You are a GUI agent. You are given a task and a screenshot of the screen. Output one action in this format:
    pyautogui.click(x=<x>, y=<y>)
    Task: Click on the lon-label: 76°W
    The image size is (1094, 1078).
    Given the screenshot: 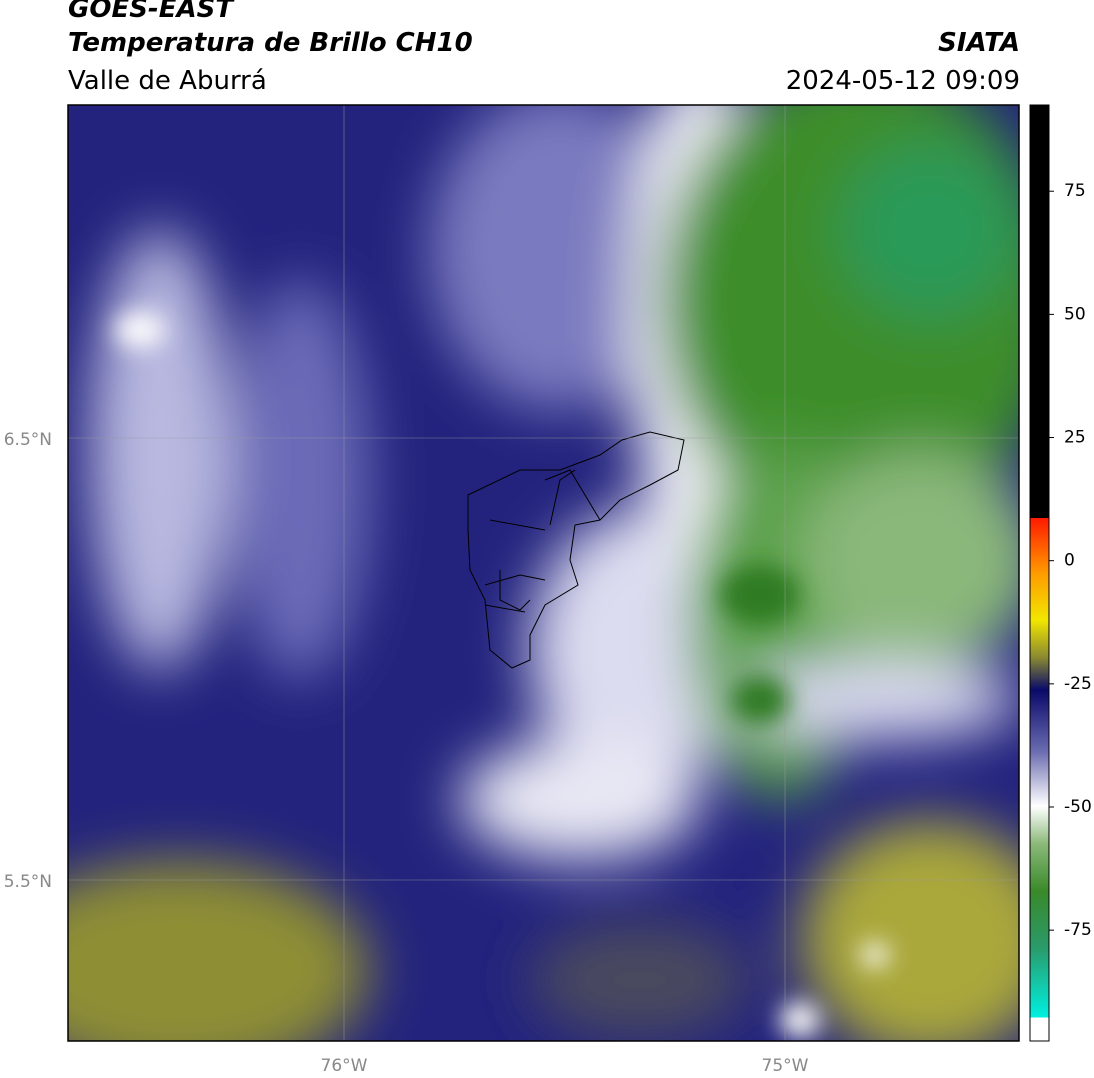 What is the action you would take?
    pyautogui.click(x=344, y=1066)
    